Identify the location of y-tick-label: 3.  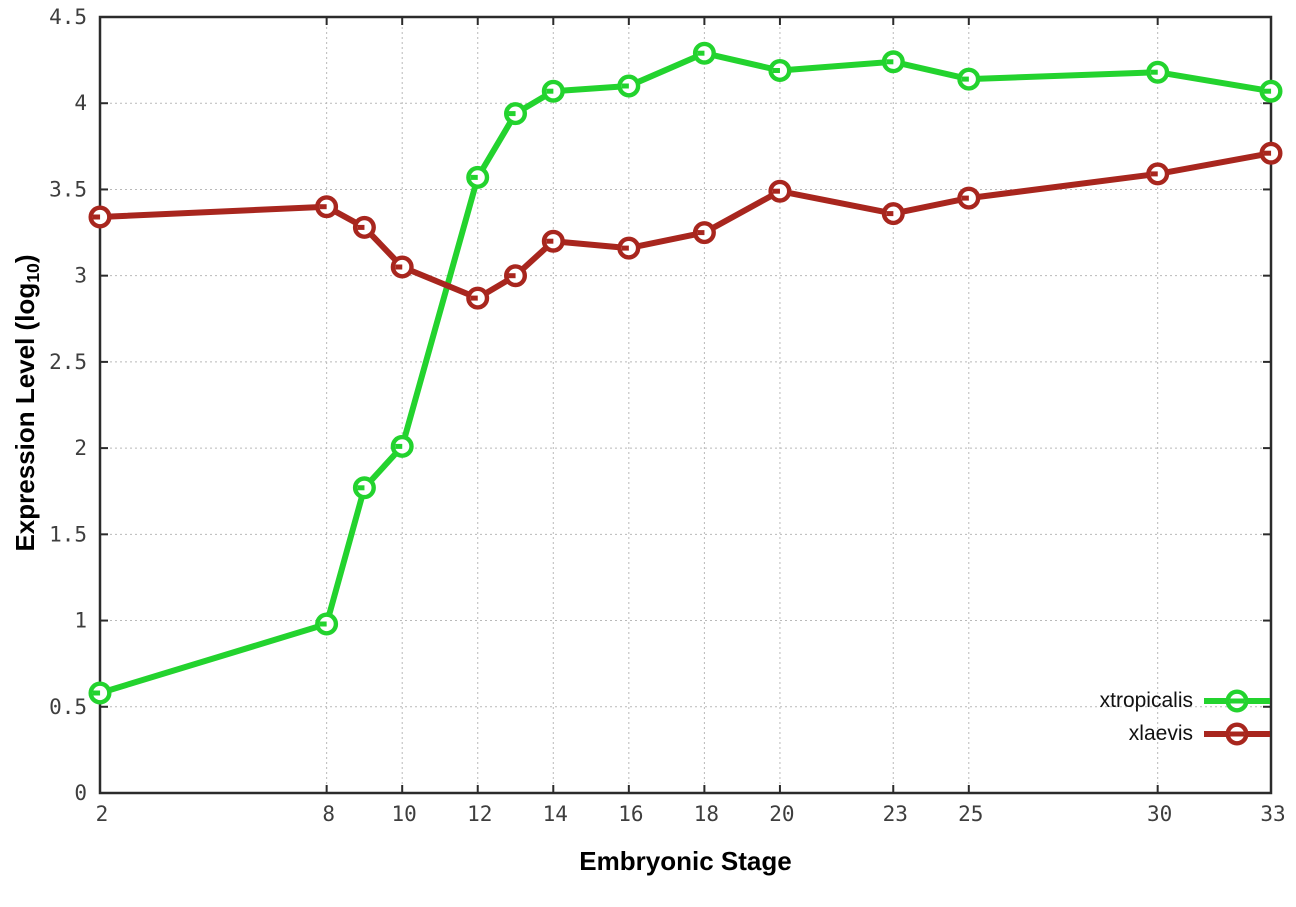
(80, 276).